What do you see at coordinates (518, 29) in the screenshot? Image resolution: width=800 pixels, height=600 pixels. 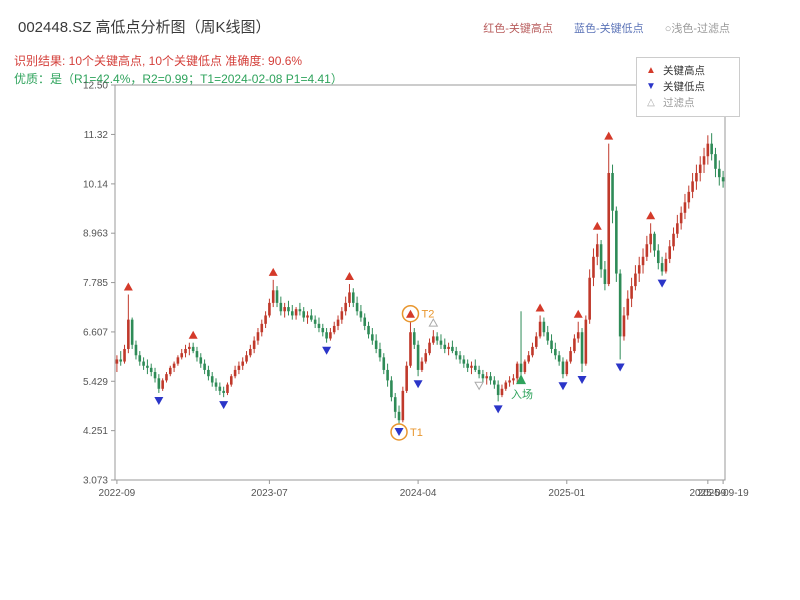 I see `legend-text-key-high: 红色-关键高点` at bounding box center [518, 29].